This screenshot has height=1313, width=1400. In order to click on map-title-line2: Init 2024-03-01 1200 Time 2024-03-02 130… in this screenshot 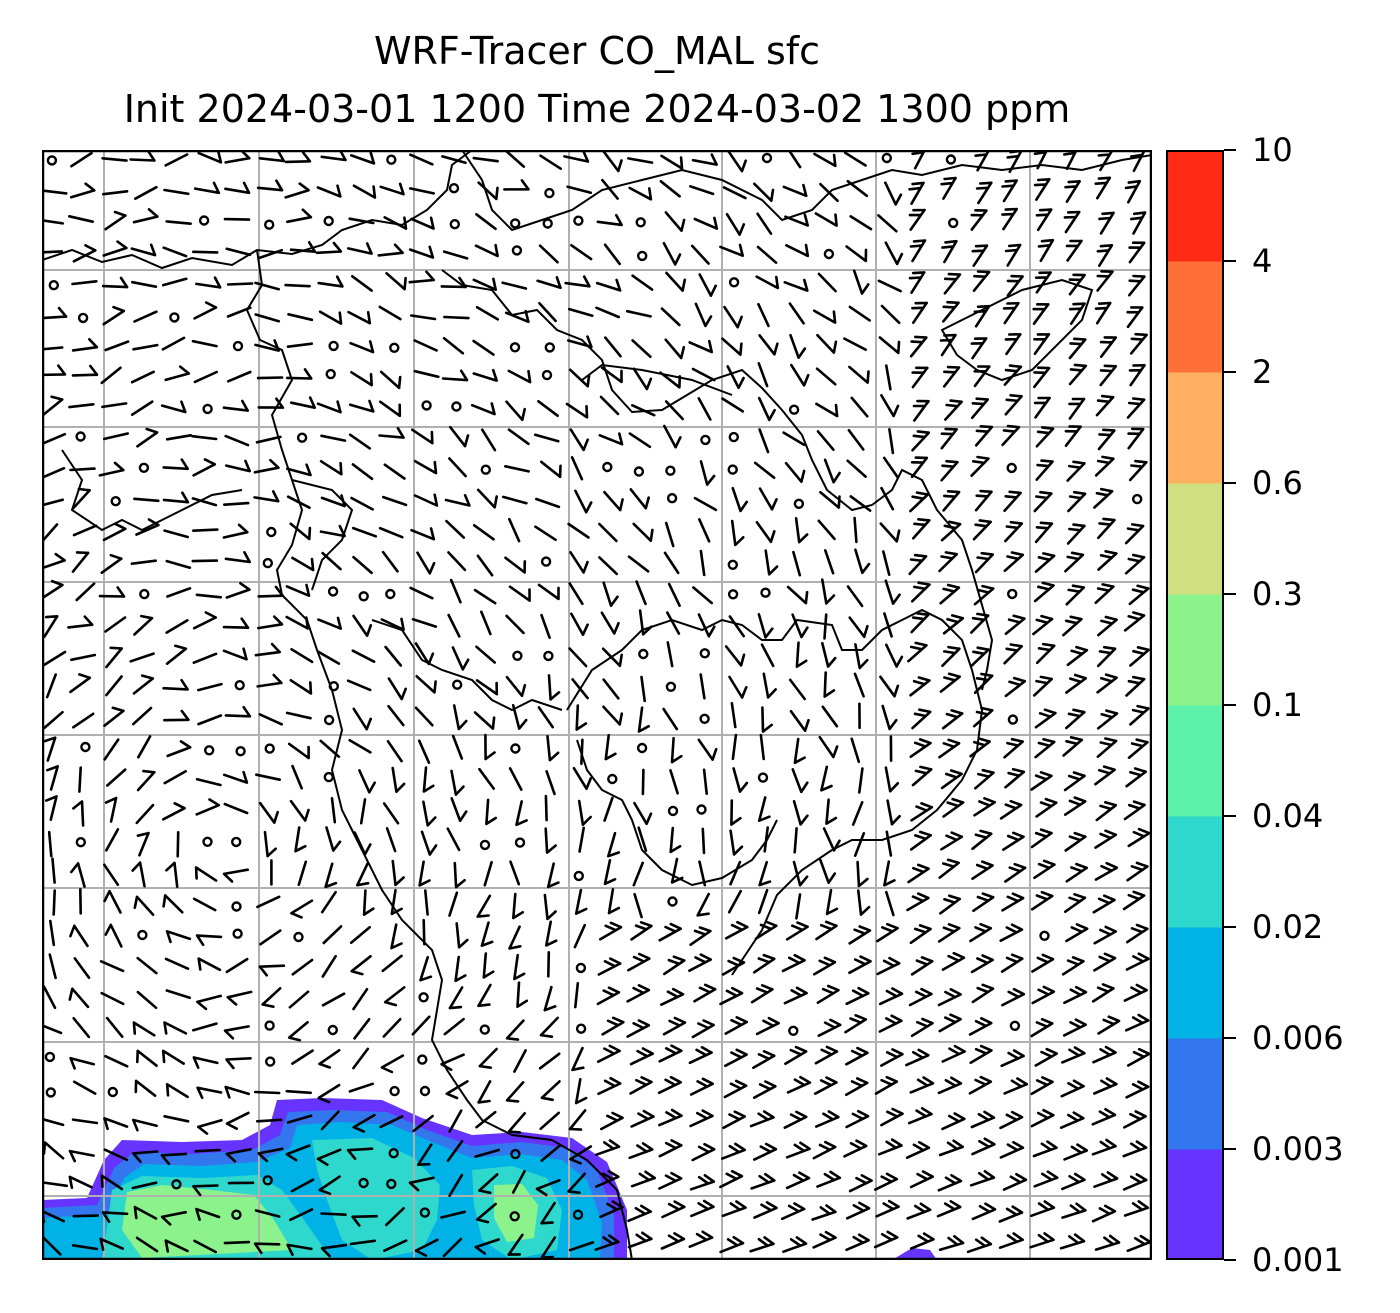, I will do `click(597, 109)`.